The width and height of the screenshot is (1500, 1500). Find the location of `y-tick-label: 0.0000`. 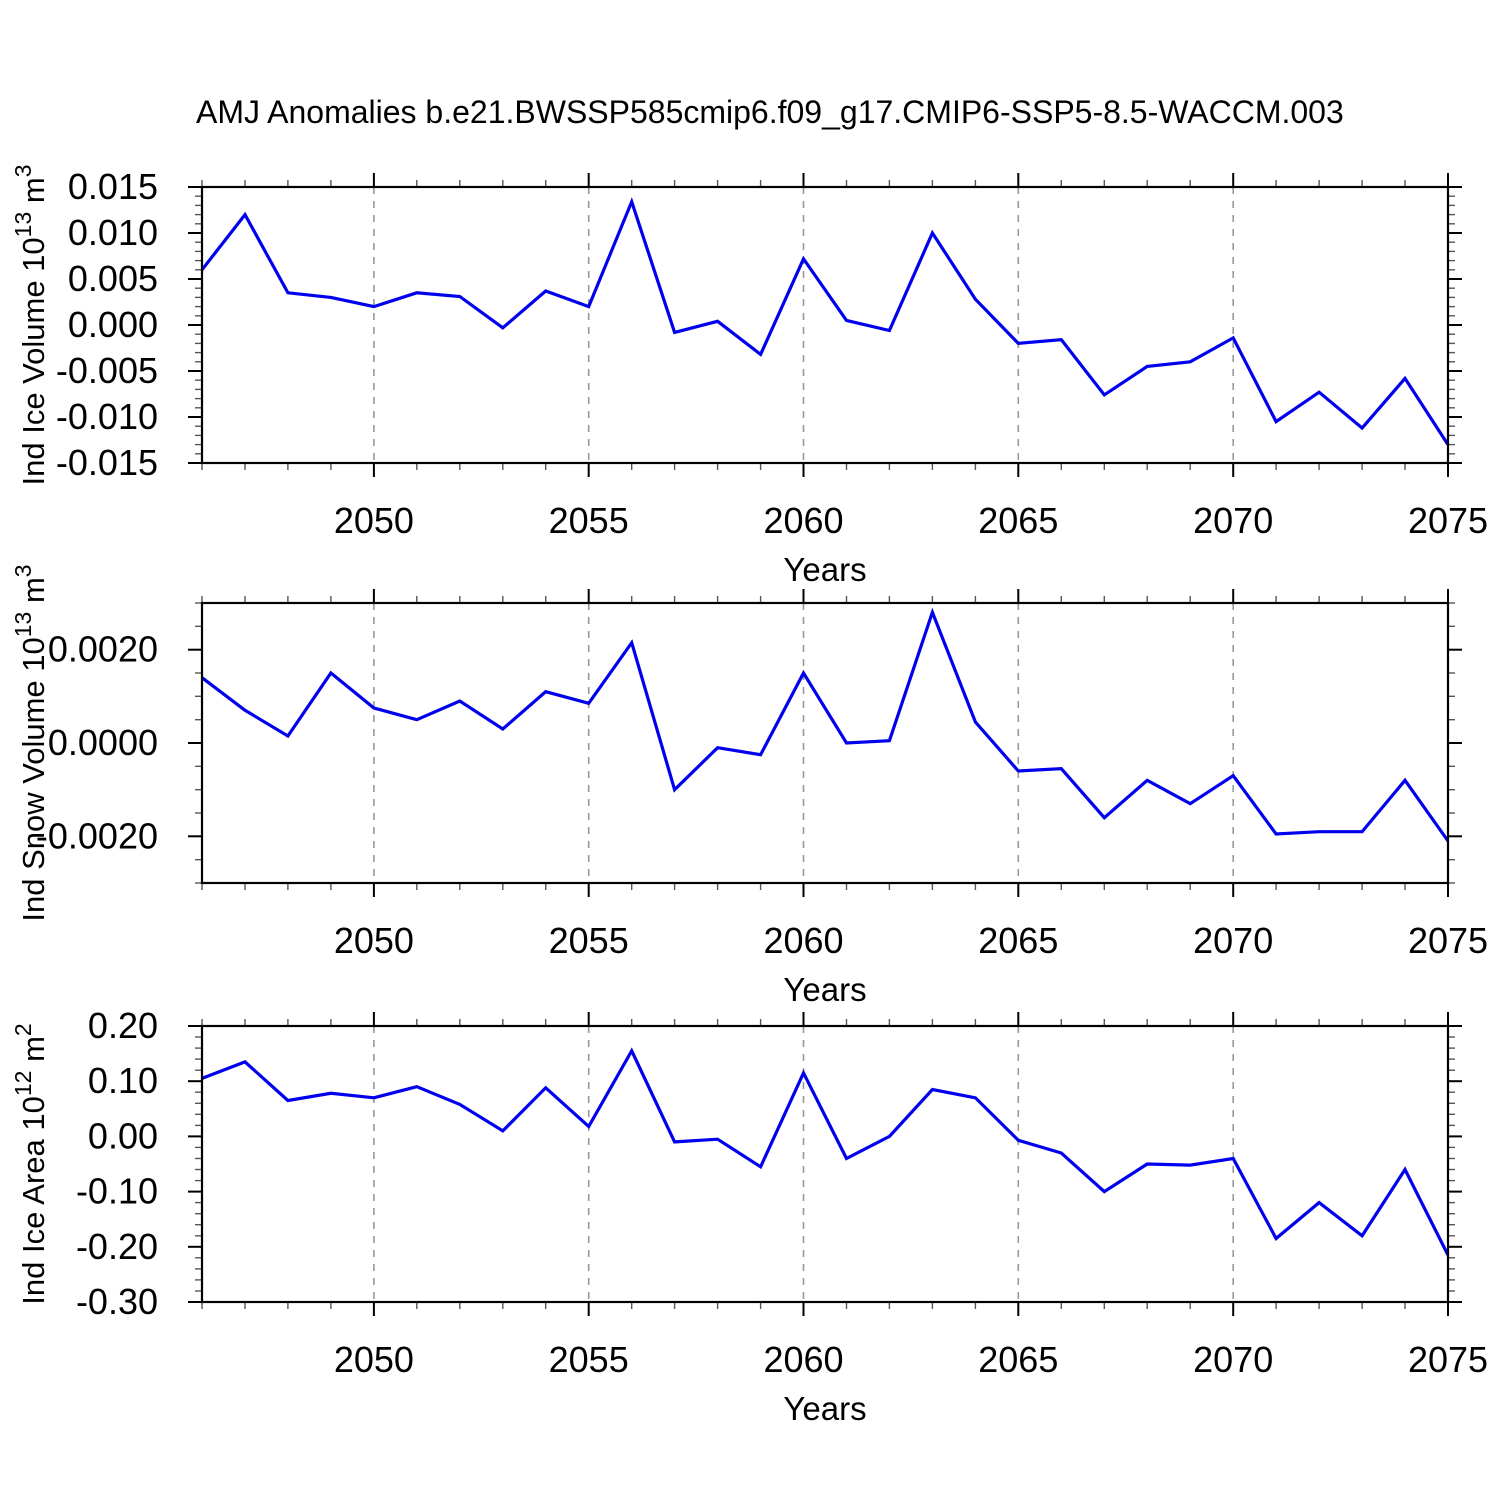

y-tick-label: 0.0000 is located at coordinates (103, 742).